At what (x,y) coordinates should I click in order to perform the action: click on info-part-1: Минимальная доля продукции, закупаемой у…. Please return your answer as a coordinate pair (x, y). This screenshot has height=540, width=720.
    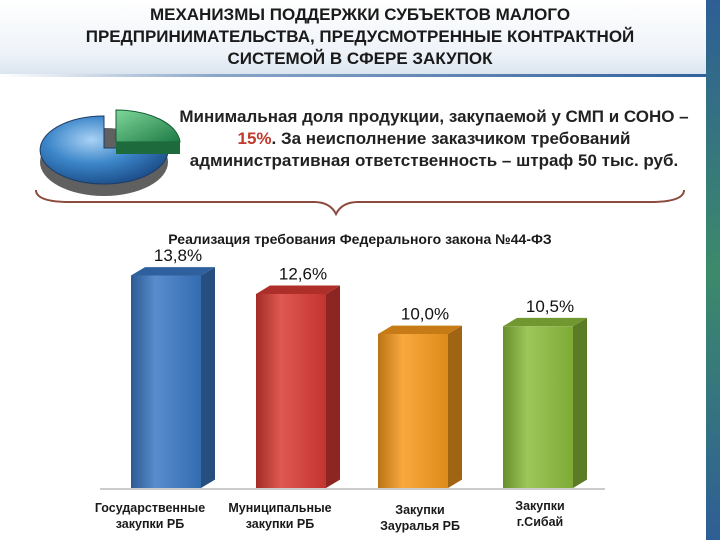
    Looking at the image, I should click on (434, 116).